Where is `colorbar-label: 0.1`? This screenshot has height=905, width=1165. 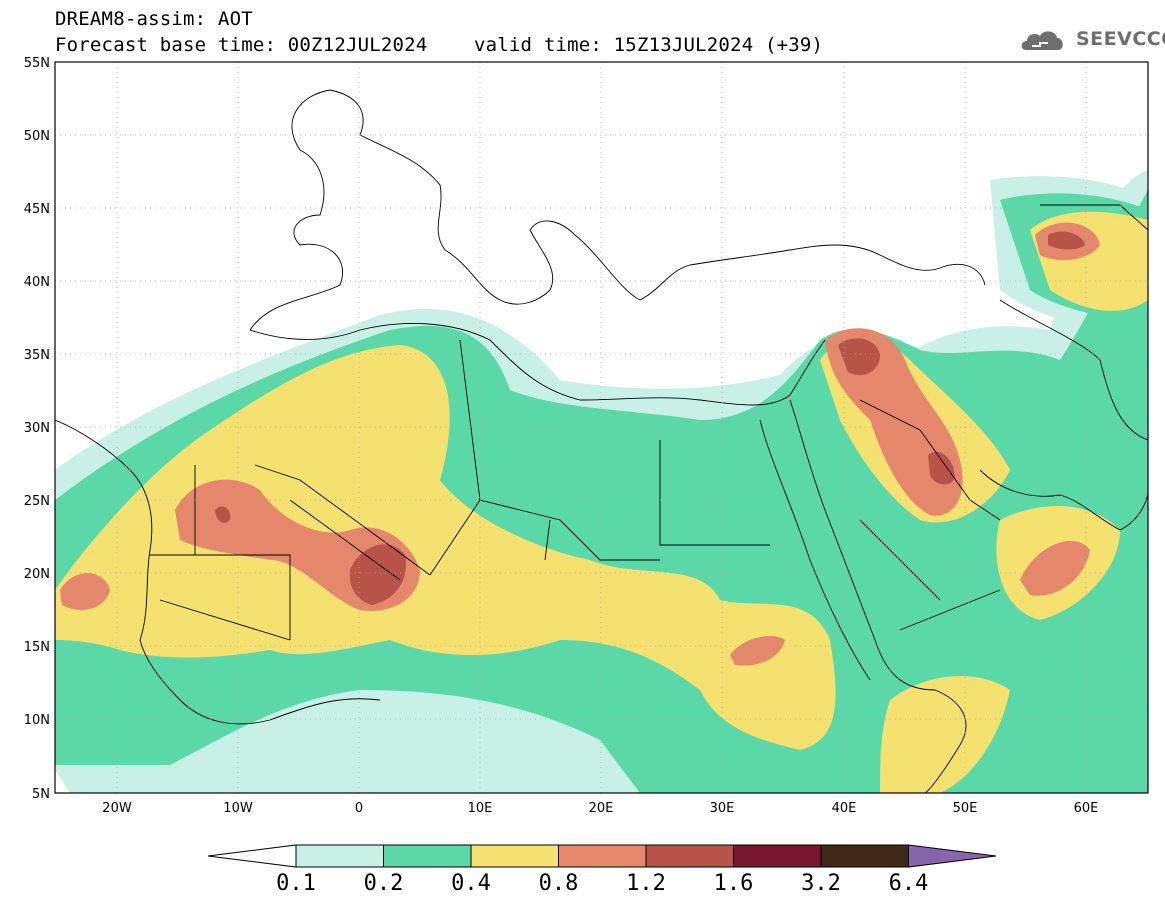
colorbar-label: 0.1 is located at coordinates (296, 883).